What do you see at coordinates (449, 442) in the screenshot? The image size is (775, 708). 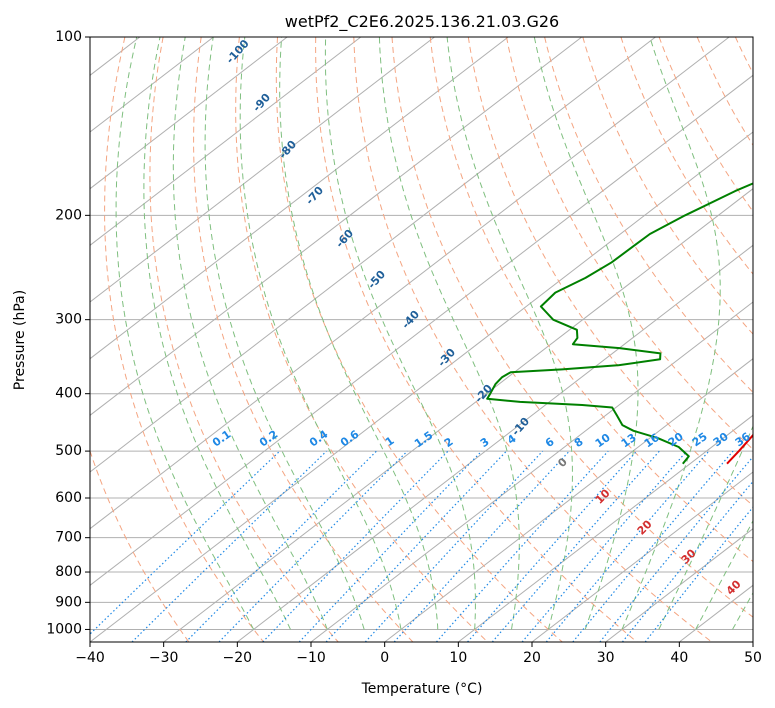 I see `mixing-ratio-label: 2` at bounding box center [449, 442].